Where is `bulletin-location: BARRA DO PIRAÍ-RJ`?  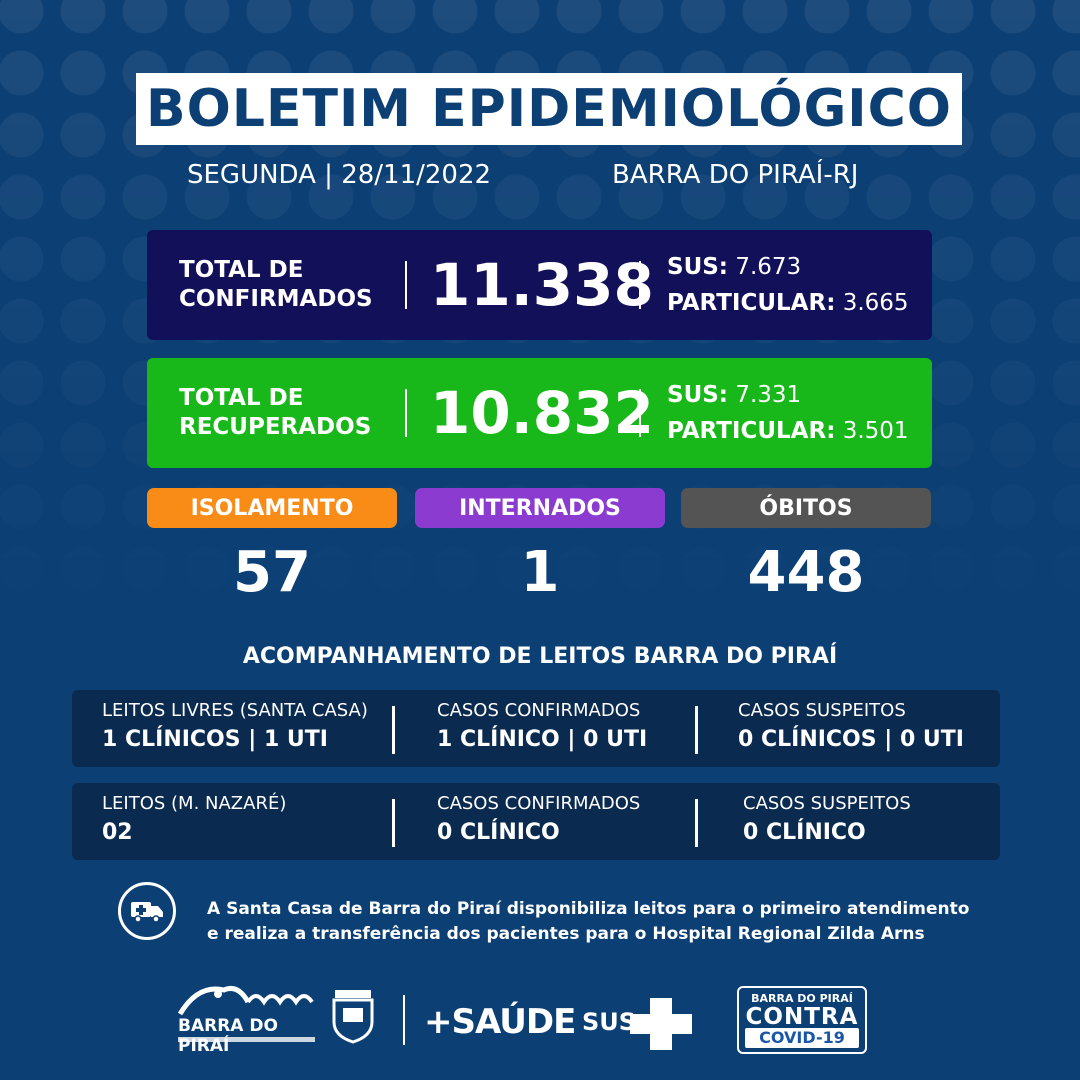
bulletin-location: BARRA DO PIRAÍ-RJ is located at coordinates (735, 175).